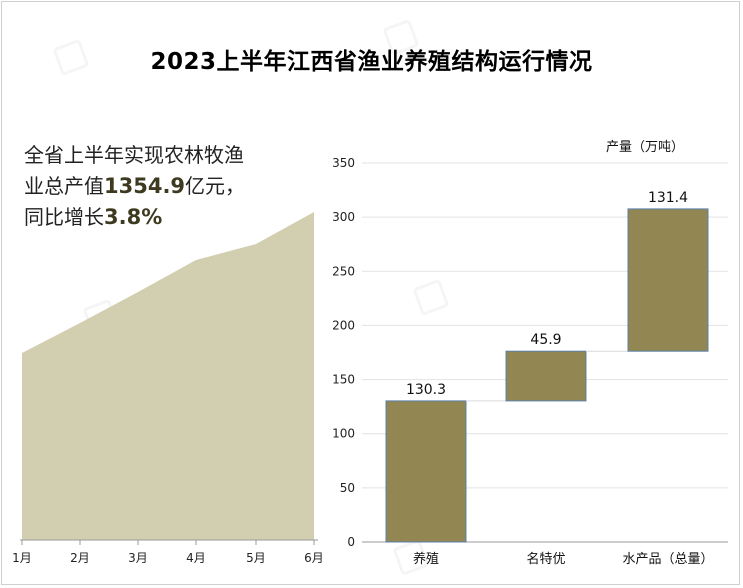 The width and height of the screenshot is (743, 588). Describe the element at coordinates (426, 559) in the screenshot. I see `x-category-label: 养殖` at that location.